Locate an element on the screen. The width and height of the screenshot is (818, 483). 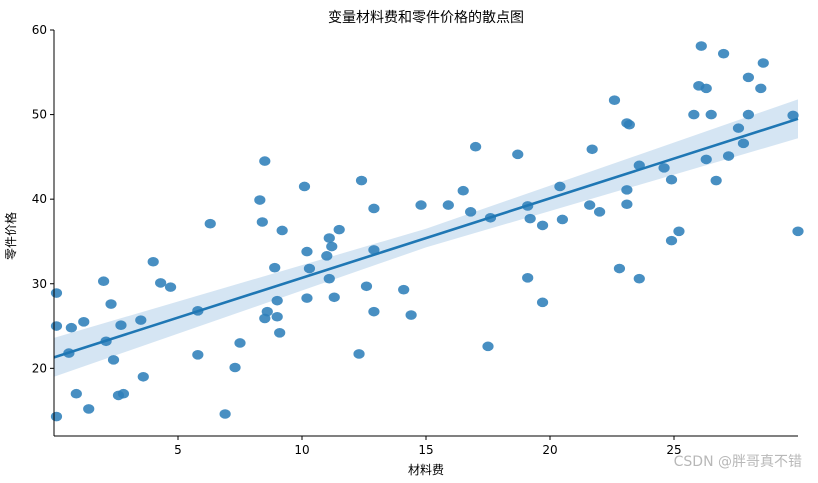
y-axis-label: 零件价格 is located at coordinates (10, 236).